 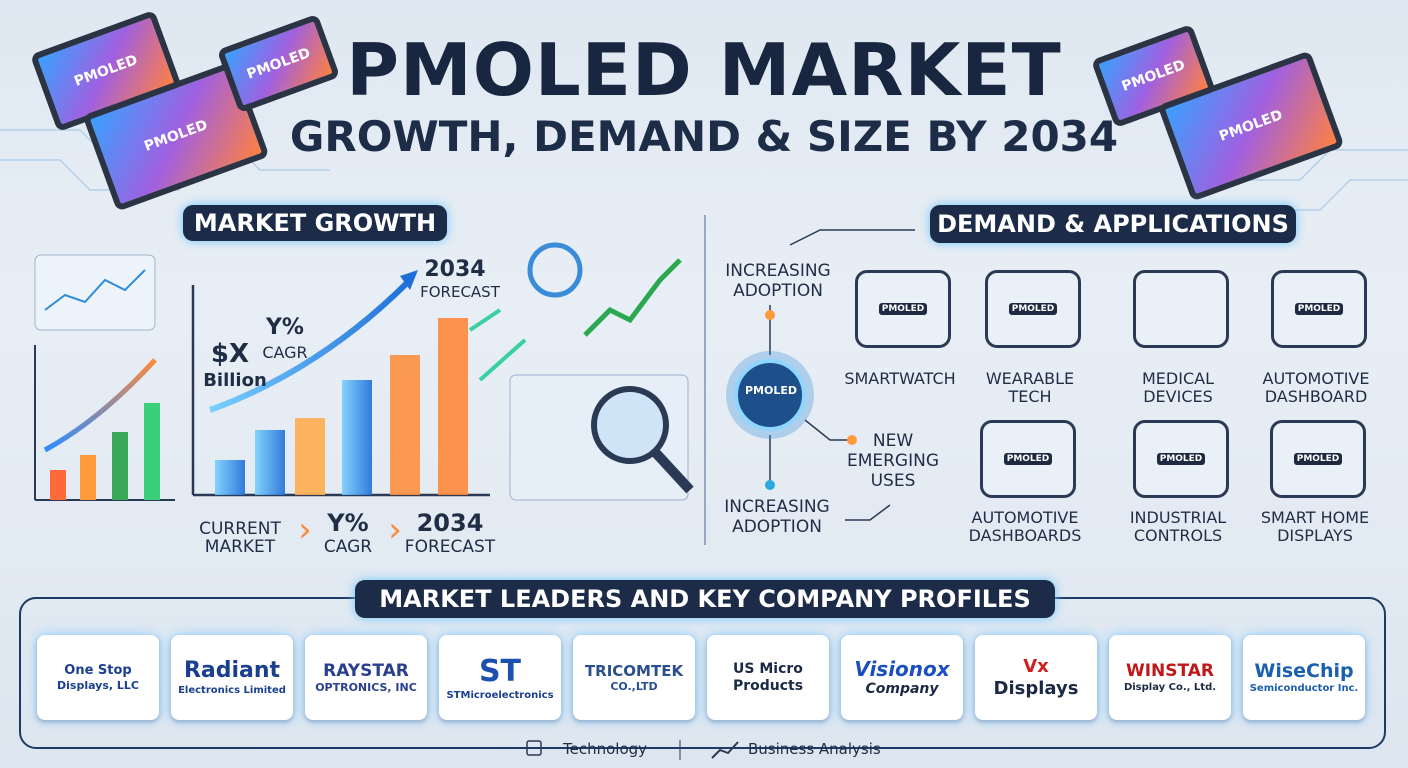 I want to click on step-label: Y%, so click(x=348, y=523).